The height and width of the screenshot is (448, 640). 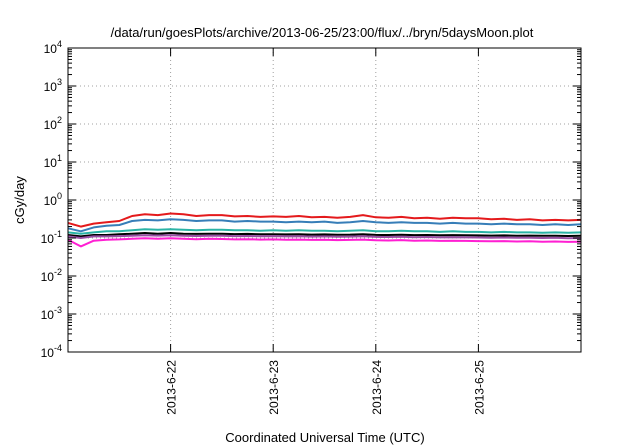 I want to click on y-tick-label: 10², so click(x=53, y=123).